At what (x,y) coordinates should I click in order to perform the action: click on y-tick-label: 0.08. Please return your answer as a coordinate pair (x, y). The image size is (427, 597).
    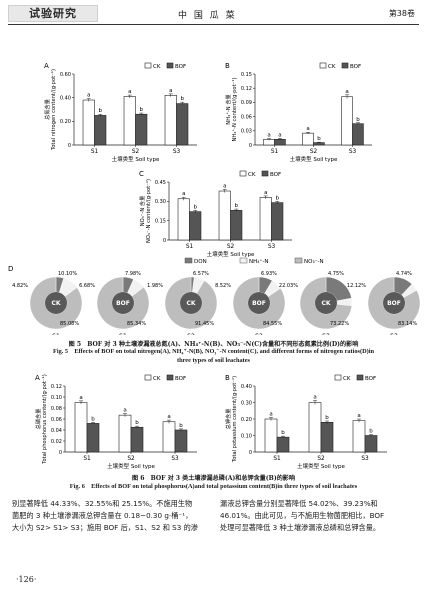
    Looking at the image, I should click on (56, 409).